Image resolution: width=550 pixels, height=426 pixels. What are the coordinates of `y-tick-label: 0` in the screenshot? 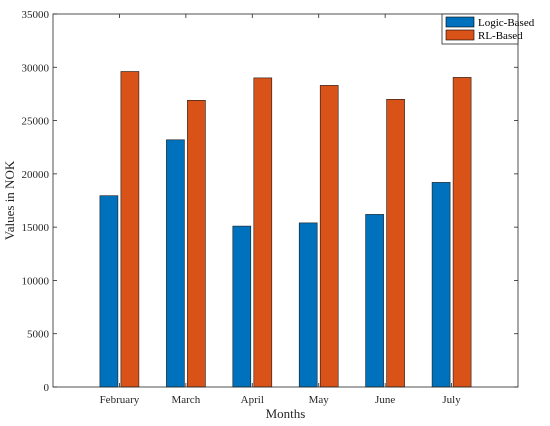 It's located at (47, 388).